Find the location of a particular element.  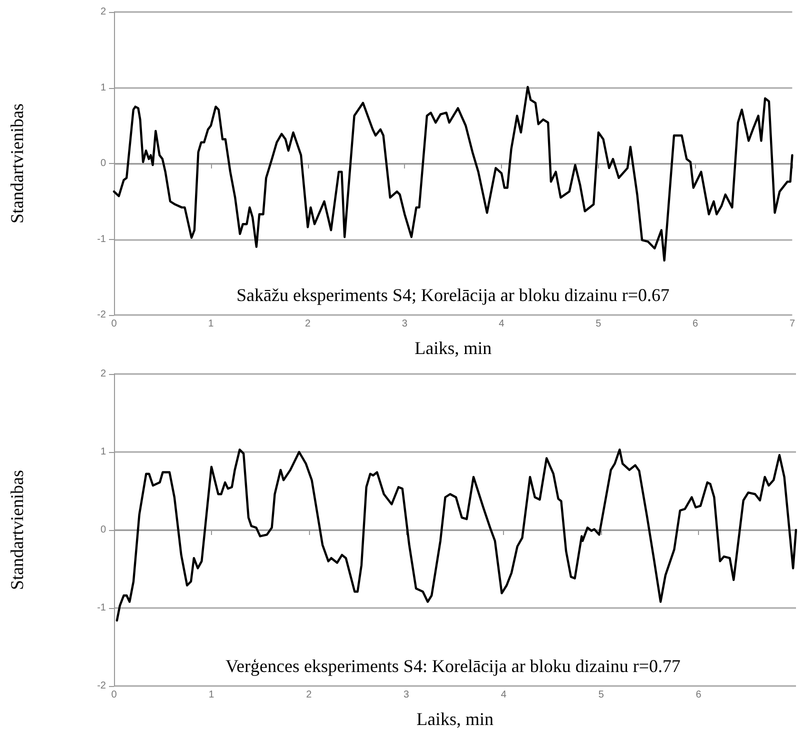

annotation: Sakāžu eksperiments S4; Korelācija ar bloku dizainu r=0.67 is located at coordinates (453, 295).